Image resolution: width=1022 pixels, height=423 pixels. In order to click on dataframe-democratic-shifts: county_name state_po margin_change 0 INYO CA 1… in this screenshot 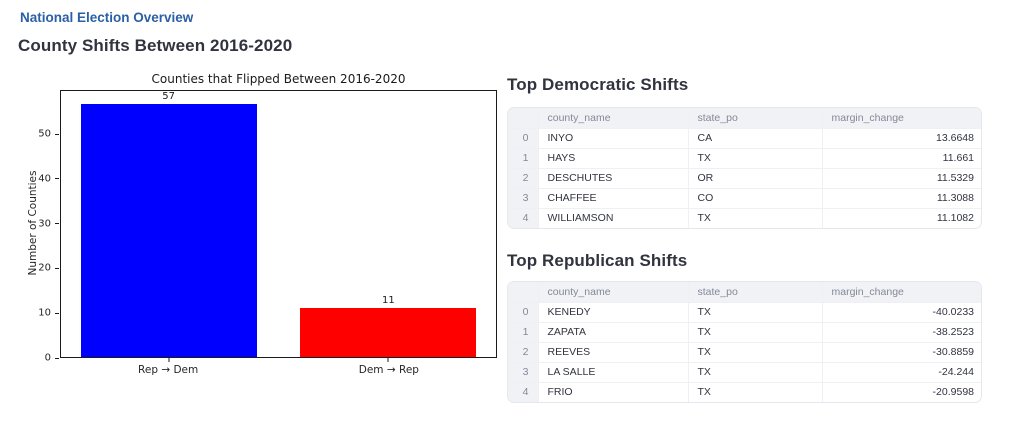, I will do `click(744, 168)`.